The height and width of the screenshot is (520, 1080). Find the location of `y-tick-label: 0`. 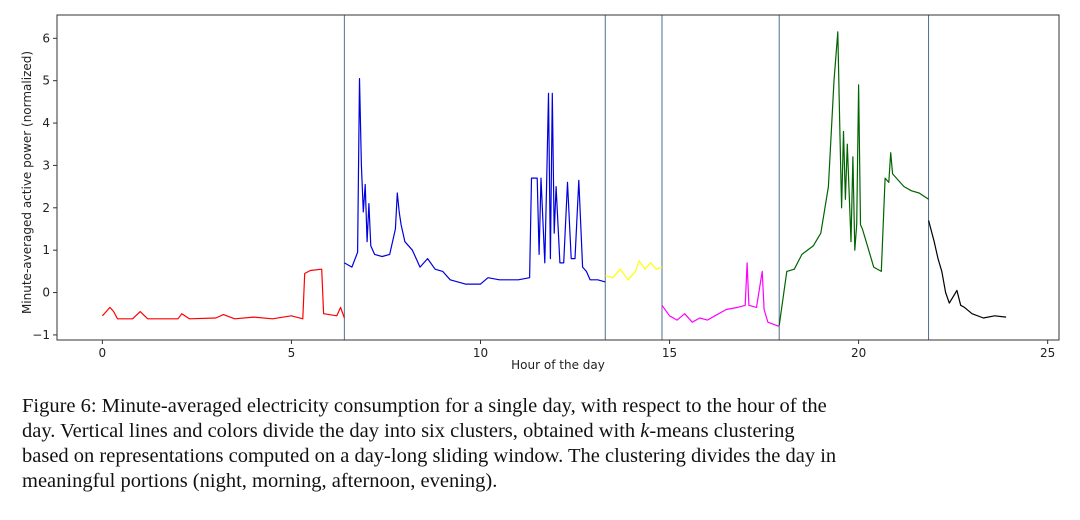

y-tick-label: 0 is located at coordinates (46, 293).